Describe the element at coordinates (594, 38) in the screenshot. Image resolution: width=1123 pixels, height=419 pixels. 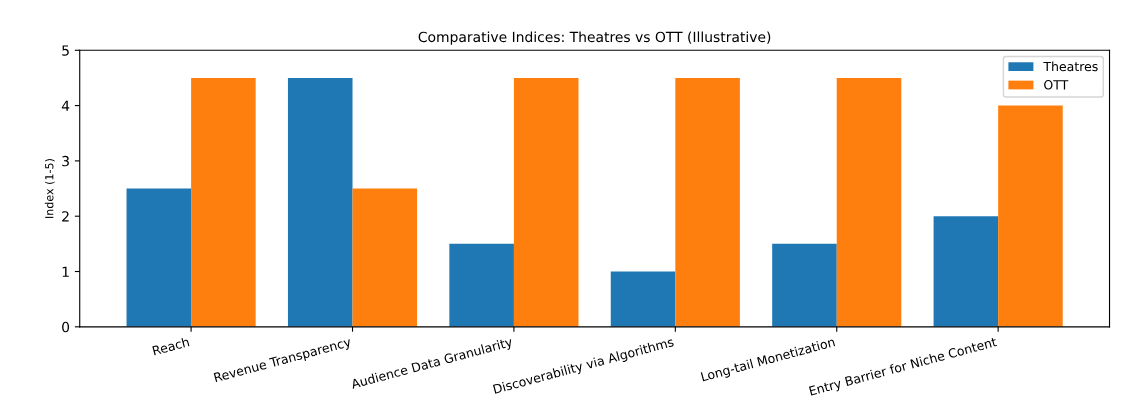
I see `chart-title: Comparative Indices: Theatres vs OTT (Illustrative)` at that location.